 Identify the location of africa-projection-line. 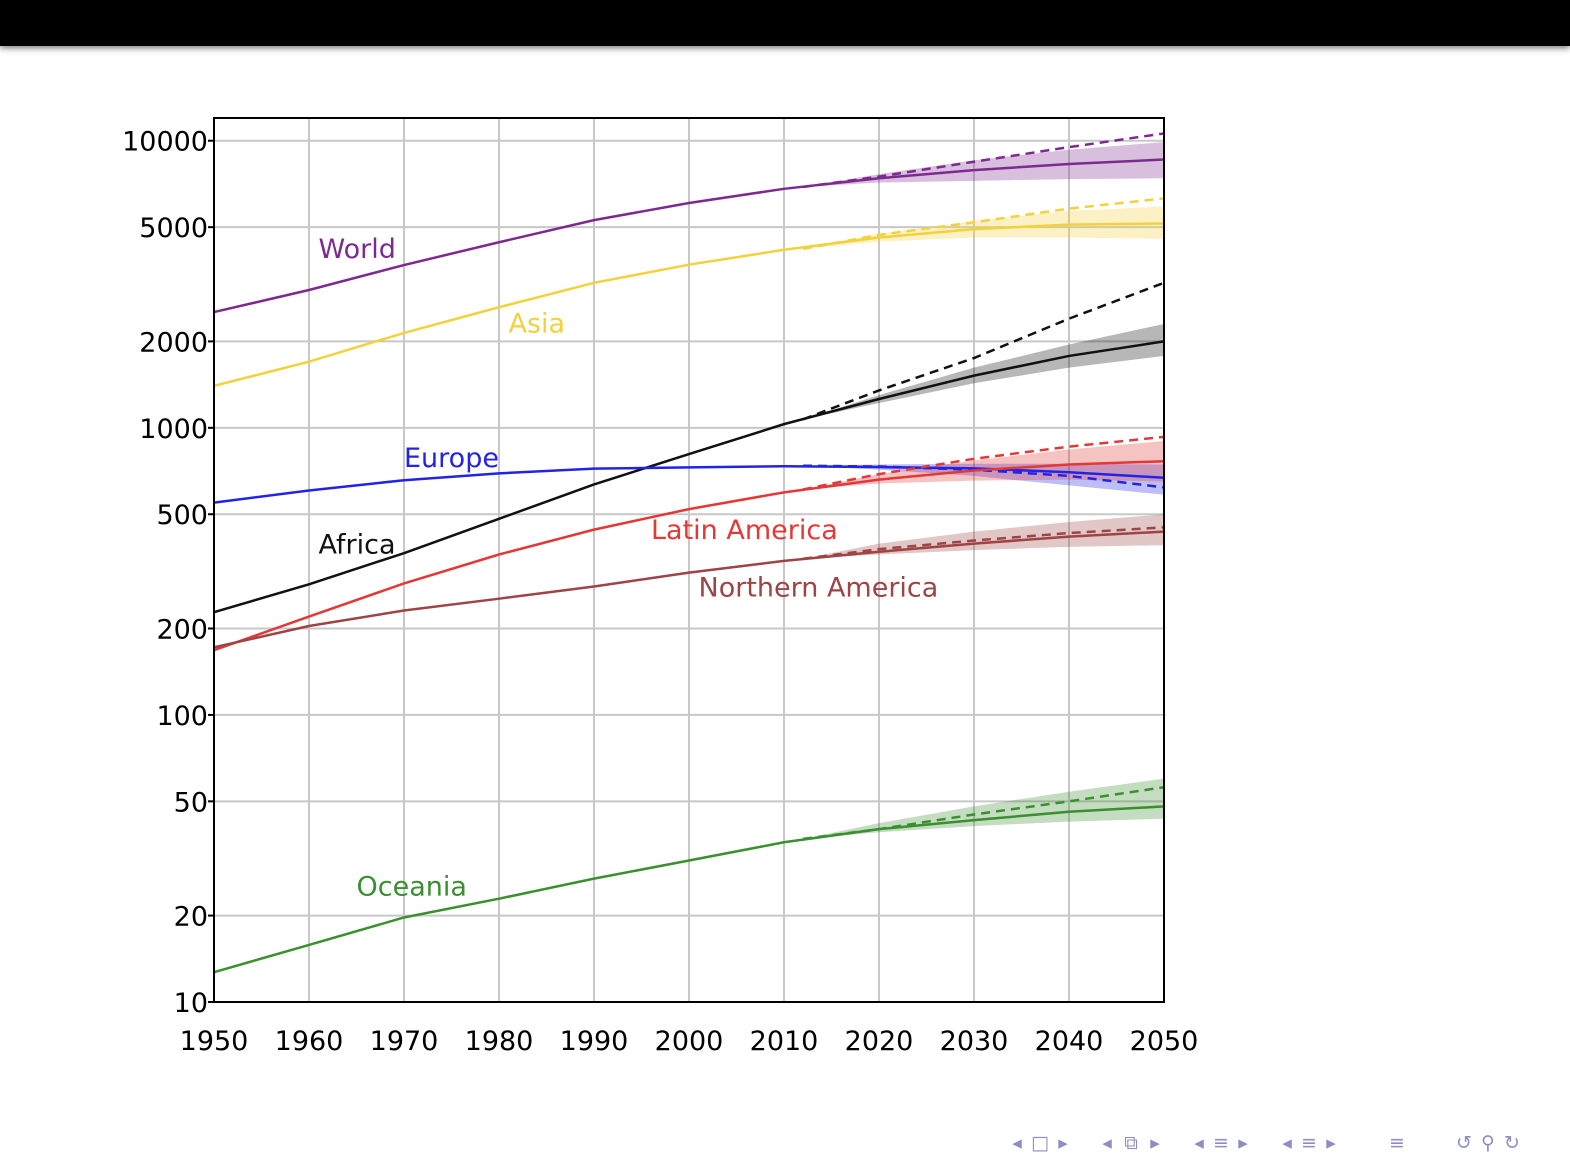
(983, 351).